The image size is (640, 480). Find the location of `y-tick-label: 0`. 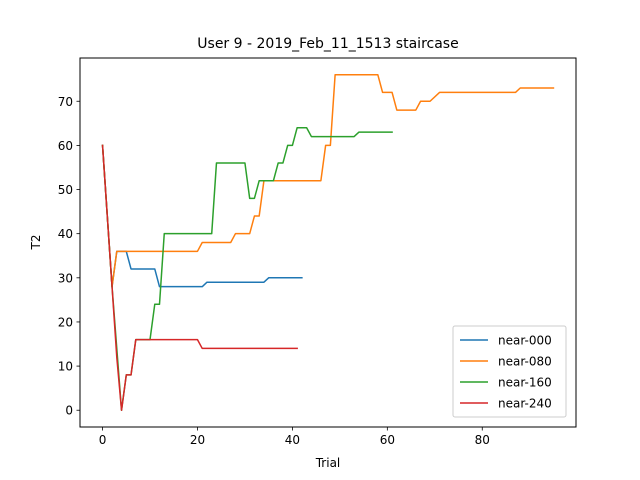

y-tick-label: 0 is located at coordinates (69, 411).